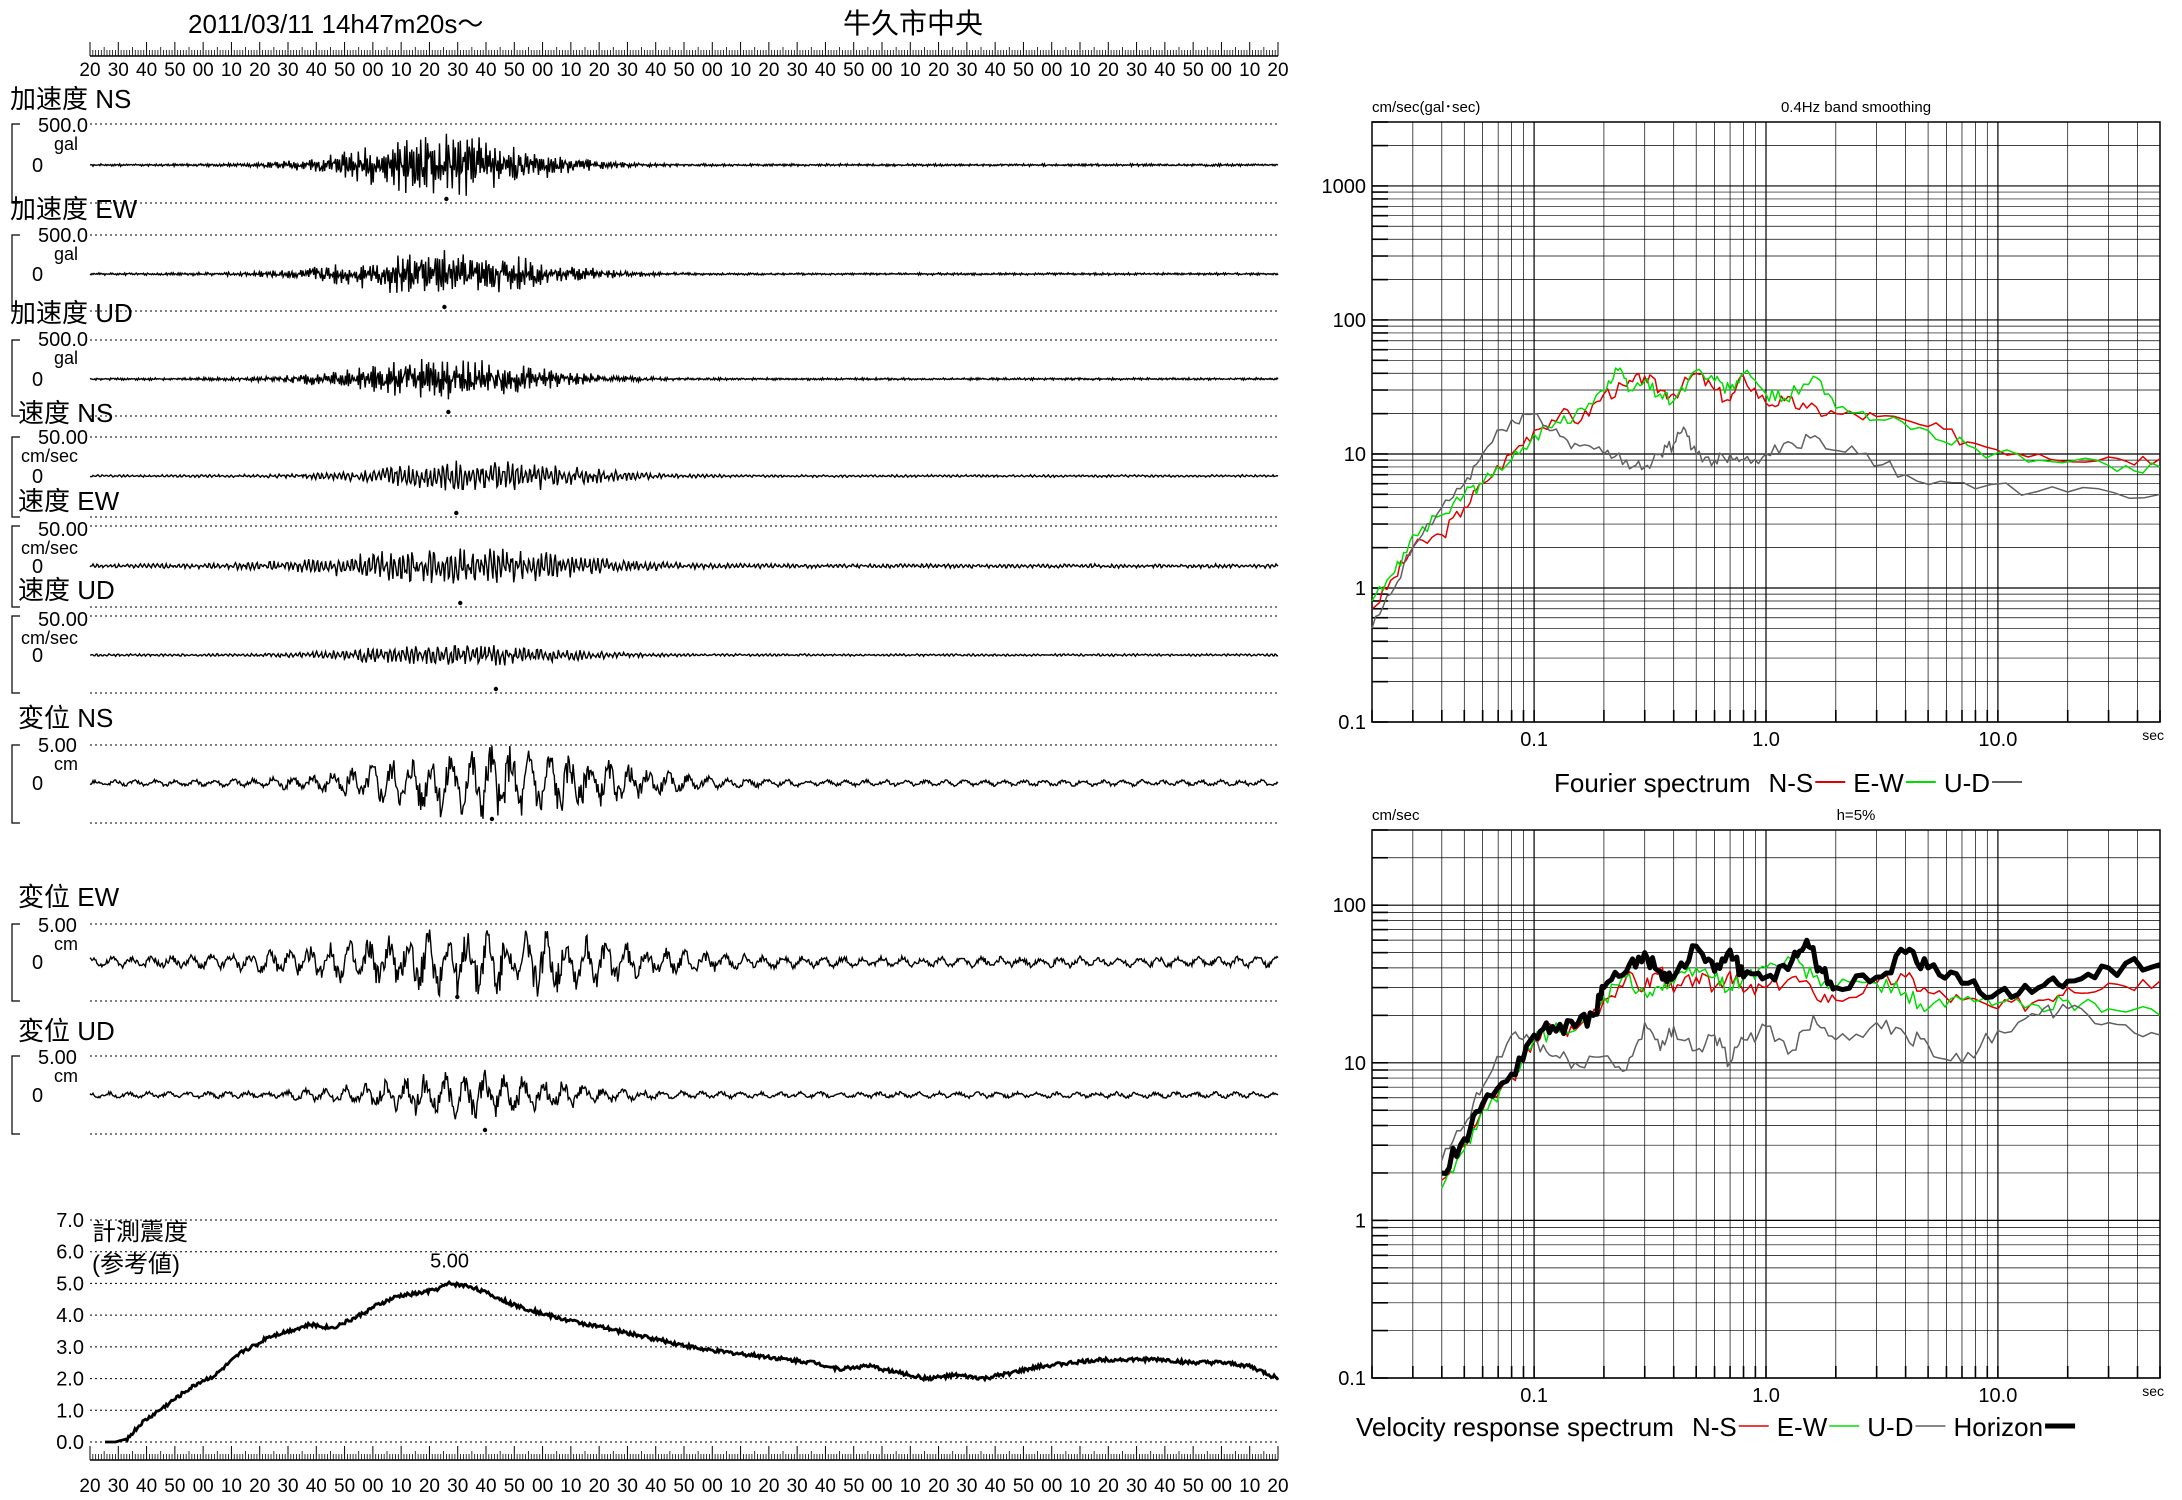 Image resolution: width=2182 pixels, height=1500 pixels. Describe the element at coordinates (66, 1031) in the screenshot. I see `waveform-title: 変位 UD` at that location.